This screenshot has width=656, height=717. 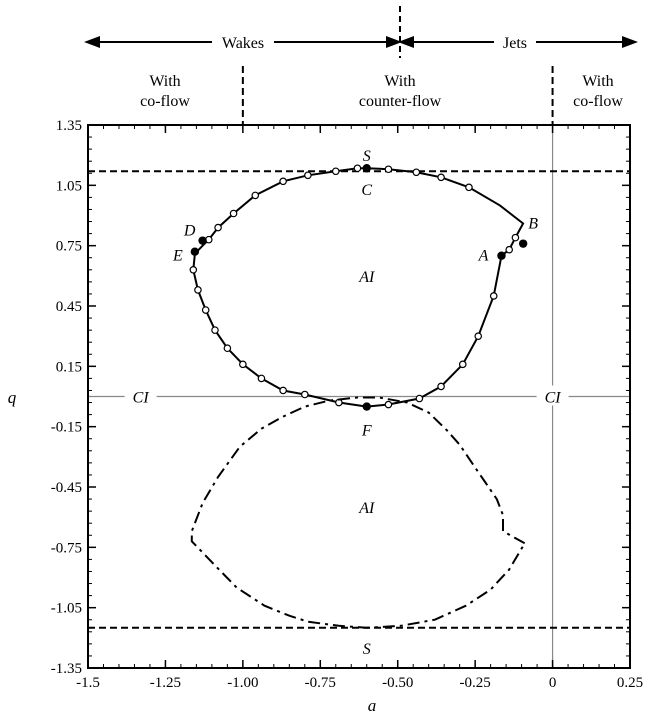 What do you see at coordinates (66, 488) in the screenshot?
I see `y-tick-label: -0.45` at bounding box center [66, 488].